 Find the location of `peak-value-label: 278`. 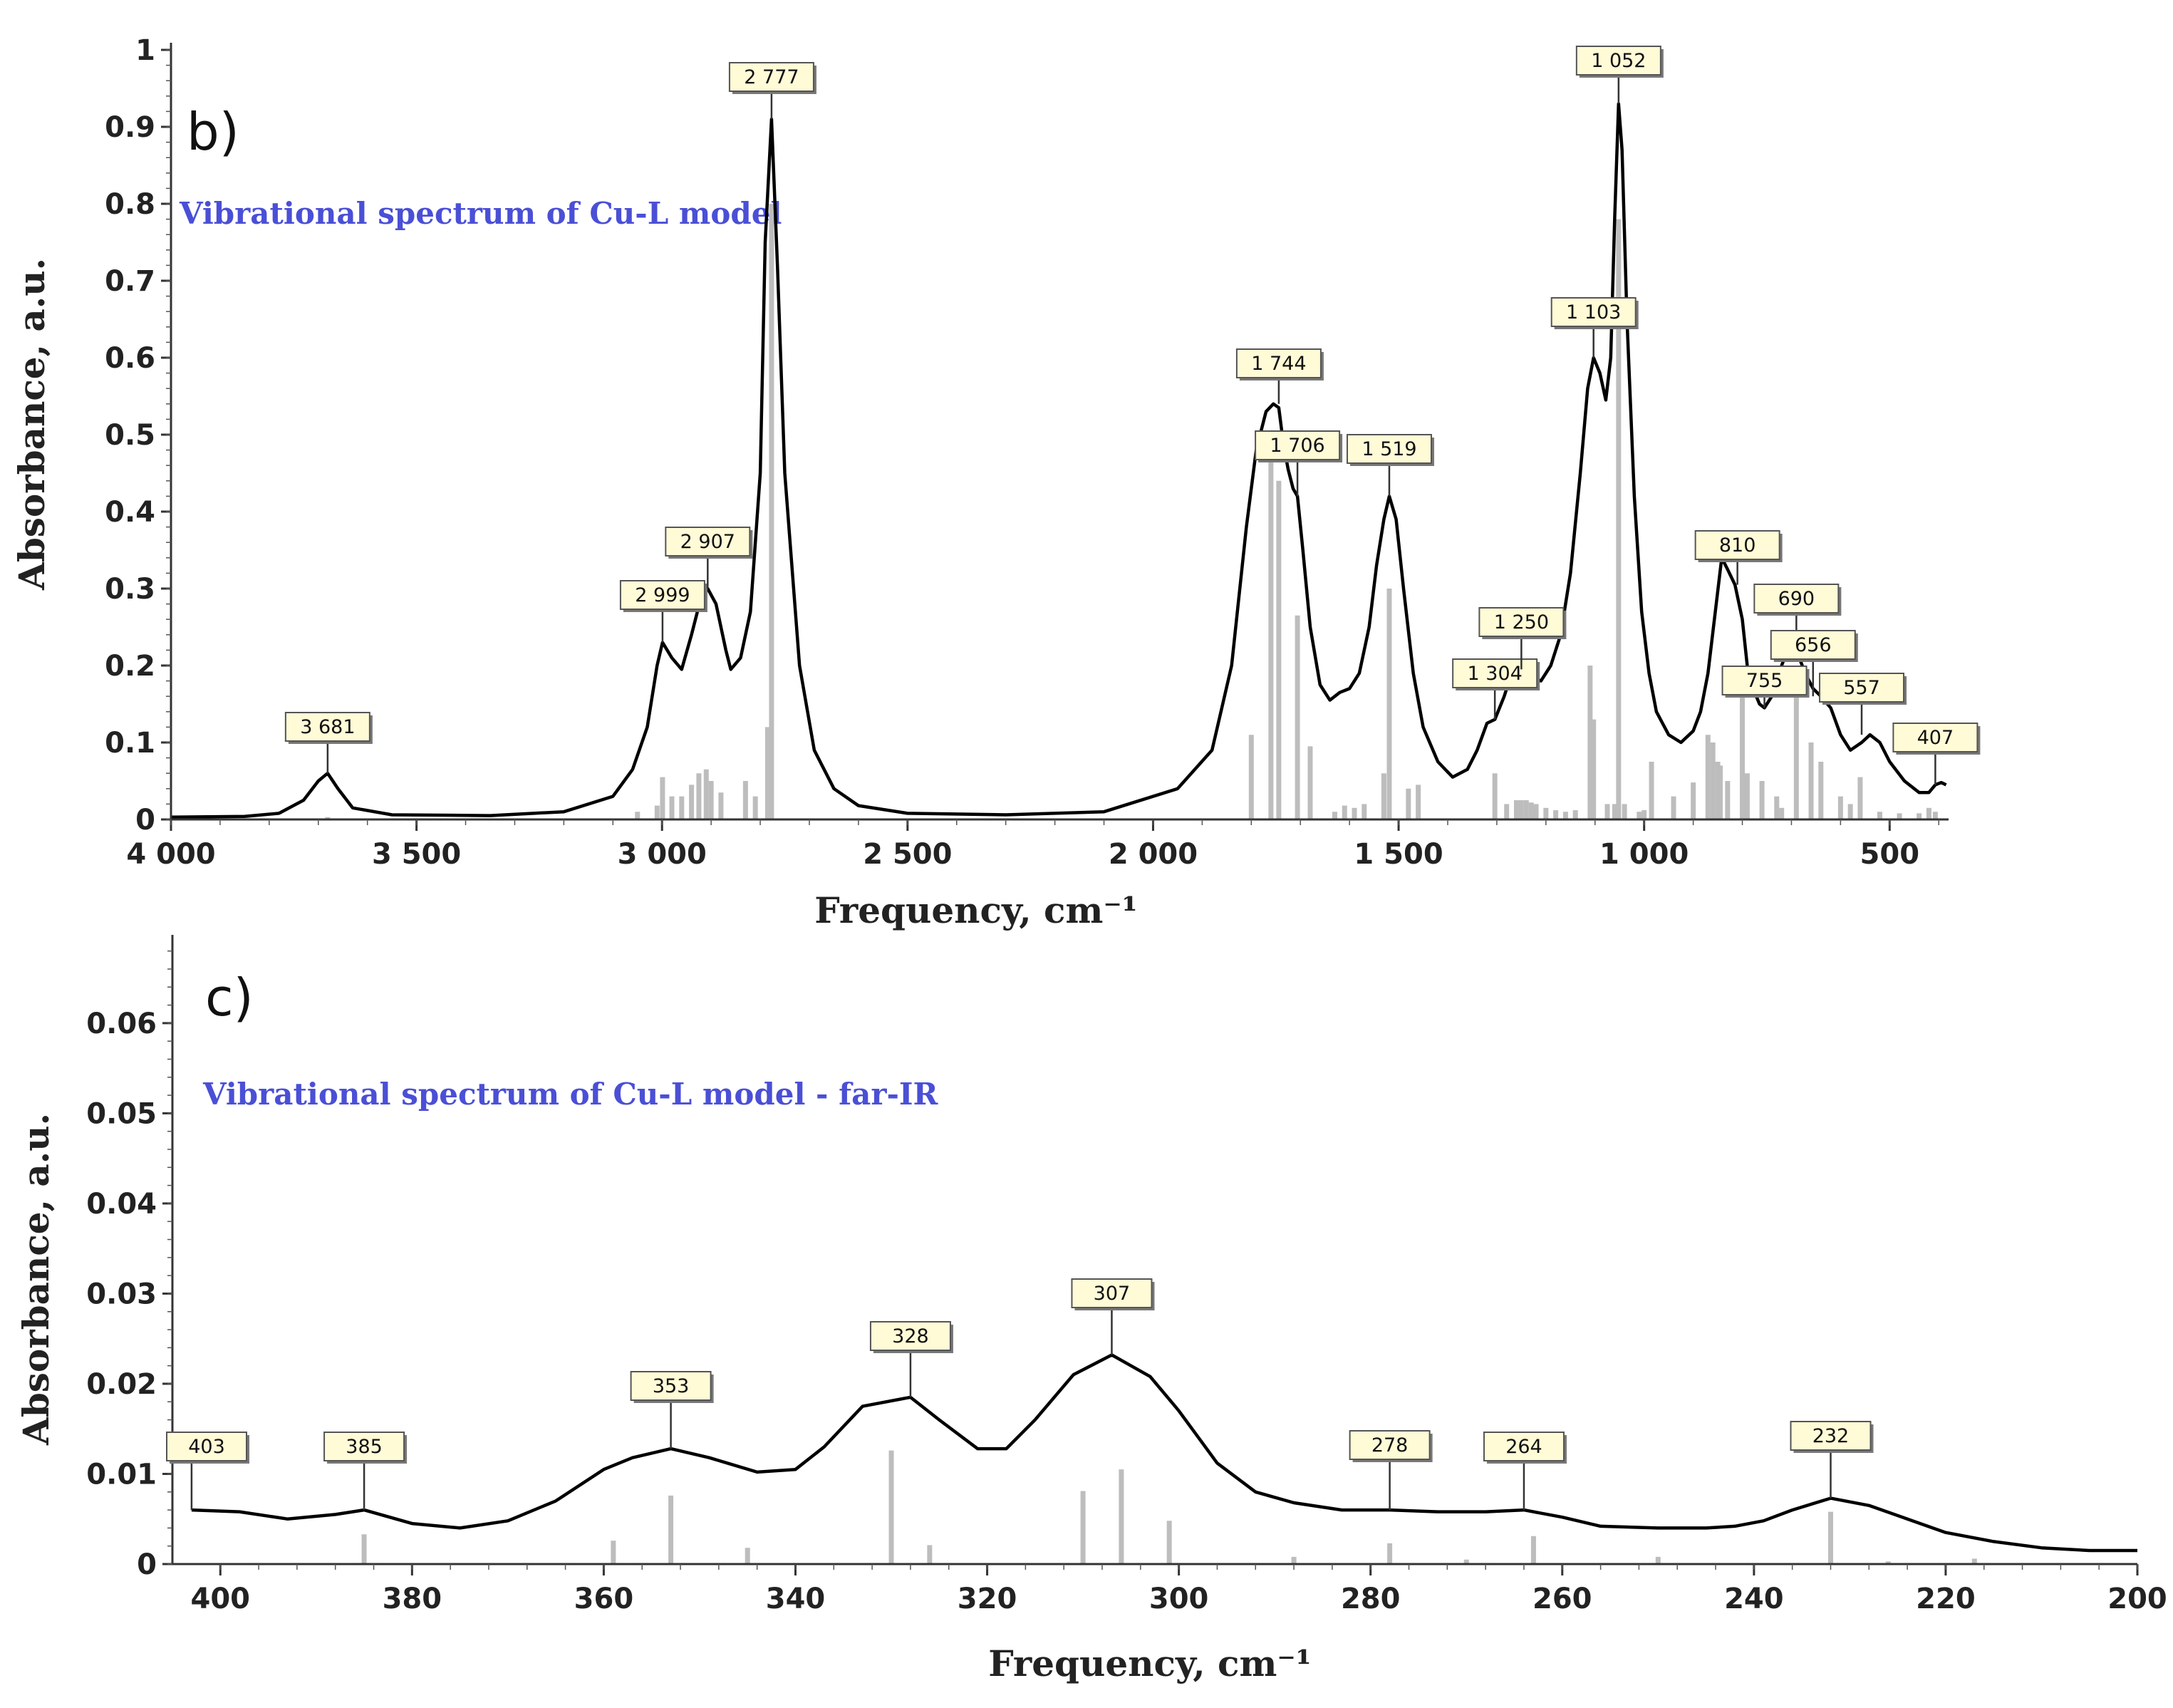

peak-value-label: 278 is located at coordinates (1390, 1445).